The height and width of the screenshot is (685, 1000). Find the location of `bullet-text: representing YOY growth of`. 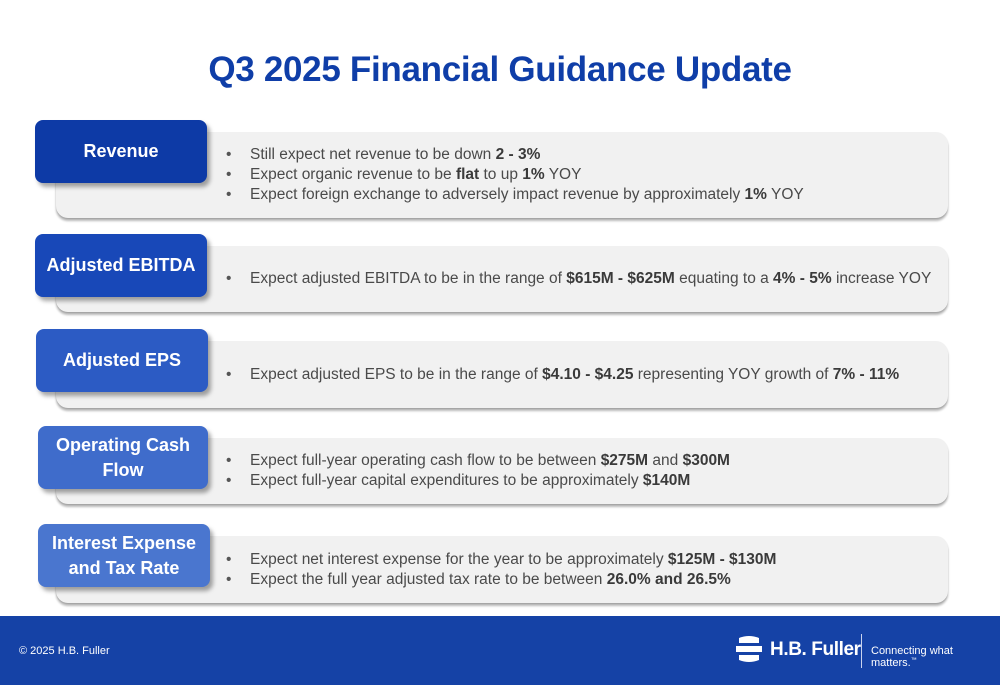

bullet-text: representing YOY growth of is located at coordinates (733, 374).